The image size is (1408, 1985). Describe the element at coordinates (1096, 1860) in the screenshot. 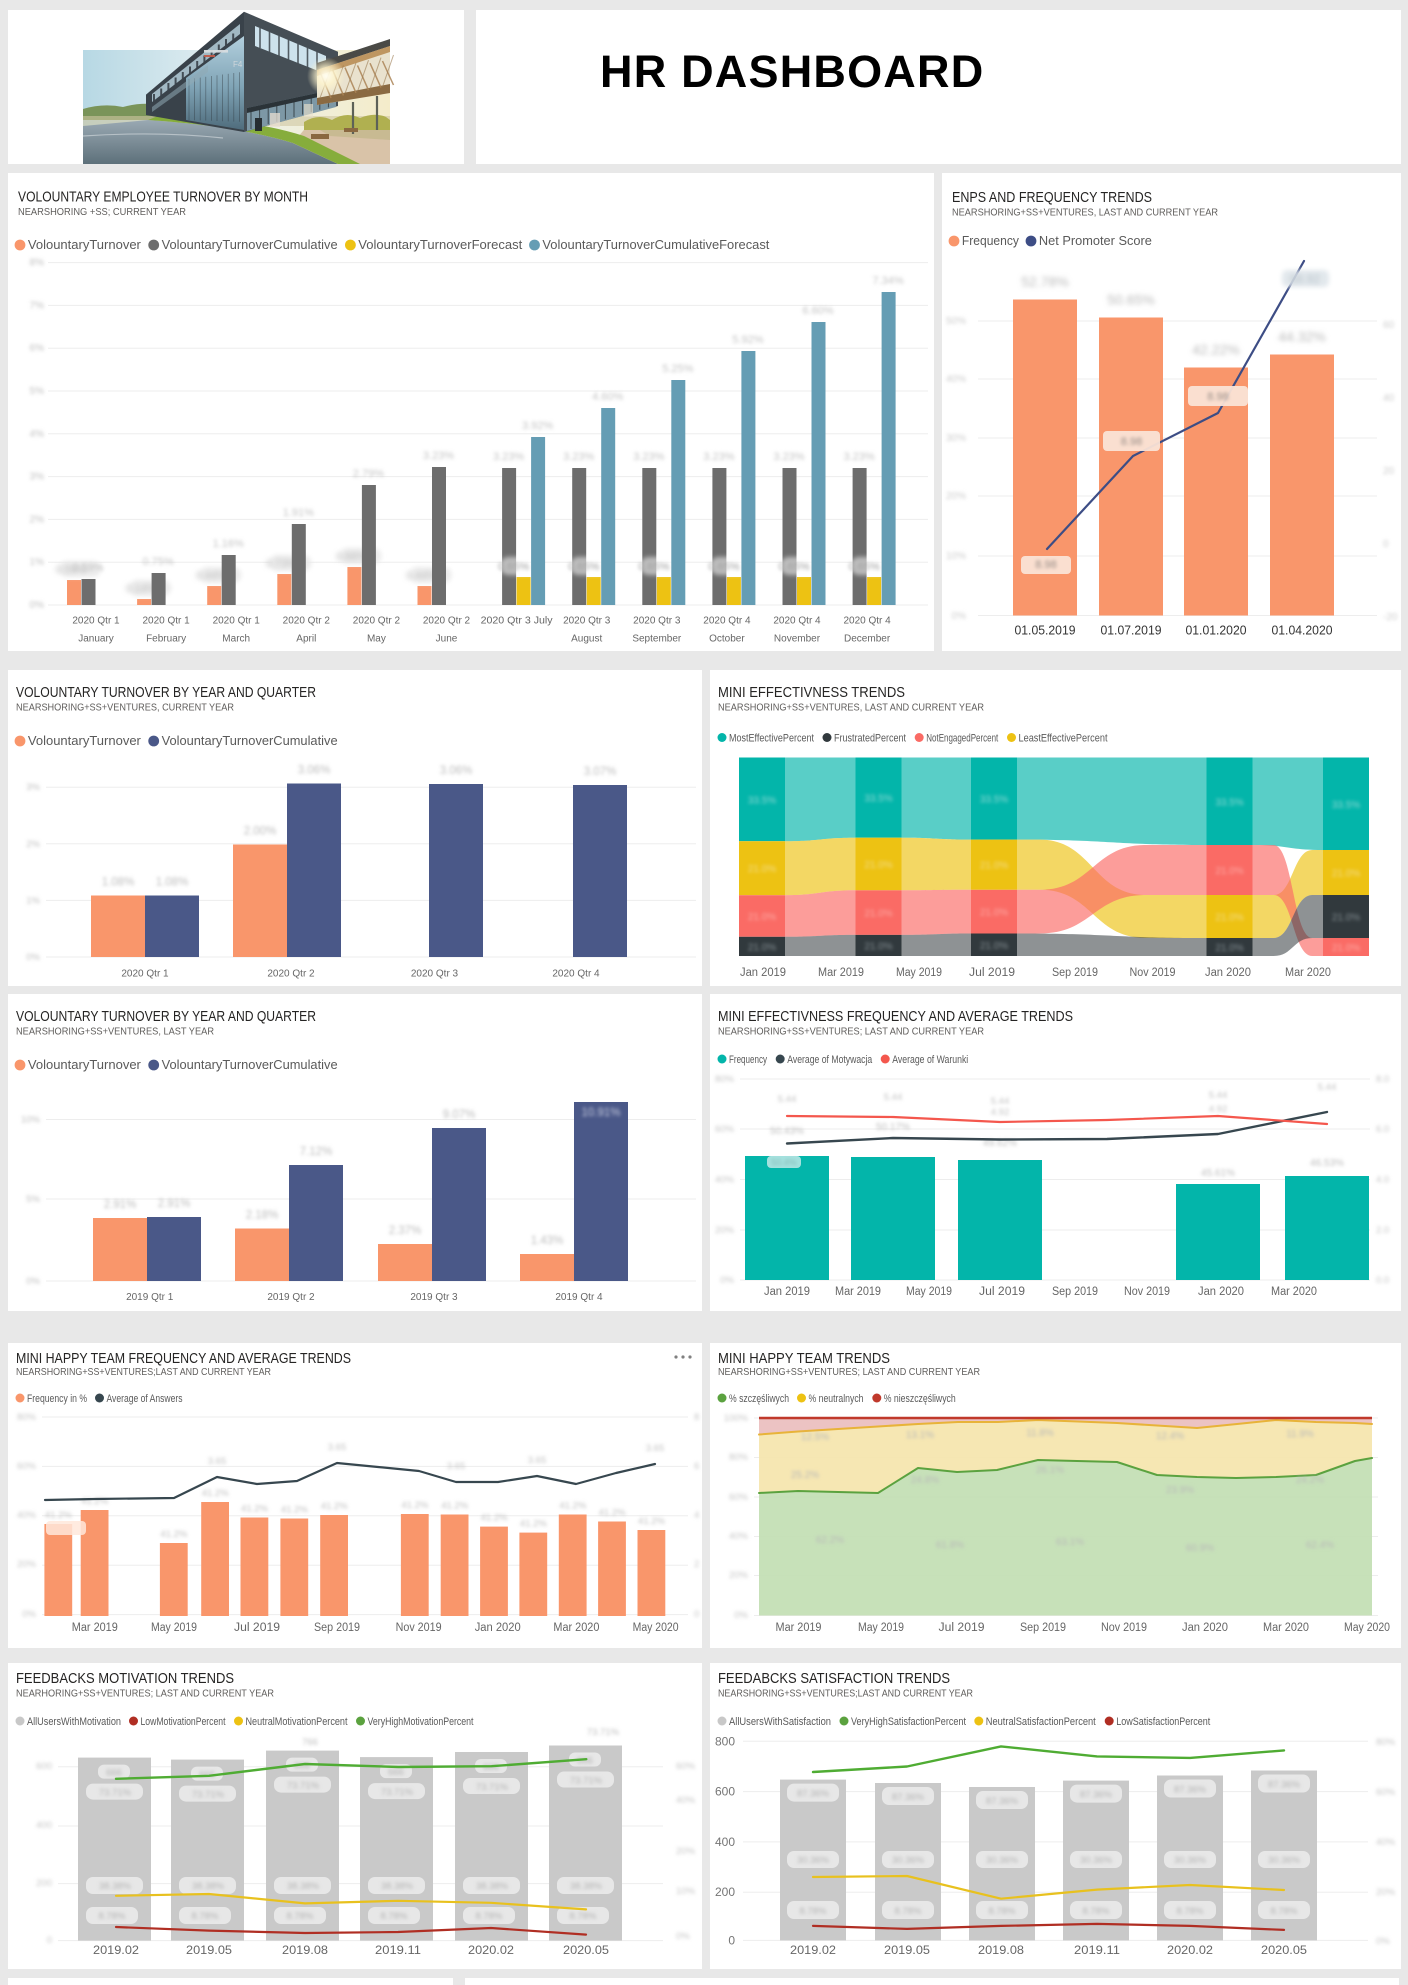

I see `svg-text: 30.36%` at that location.